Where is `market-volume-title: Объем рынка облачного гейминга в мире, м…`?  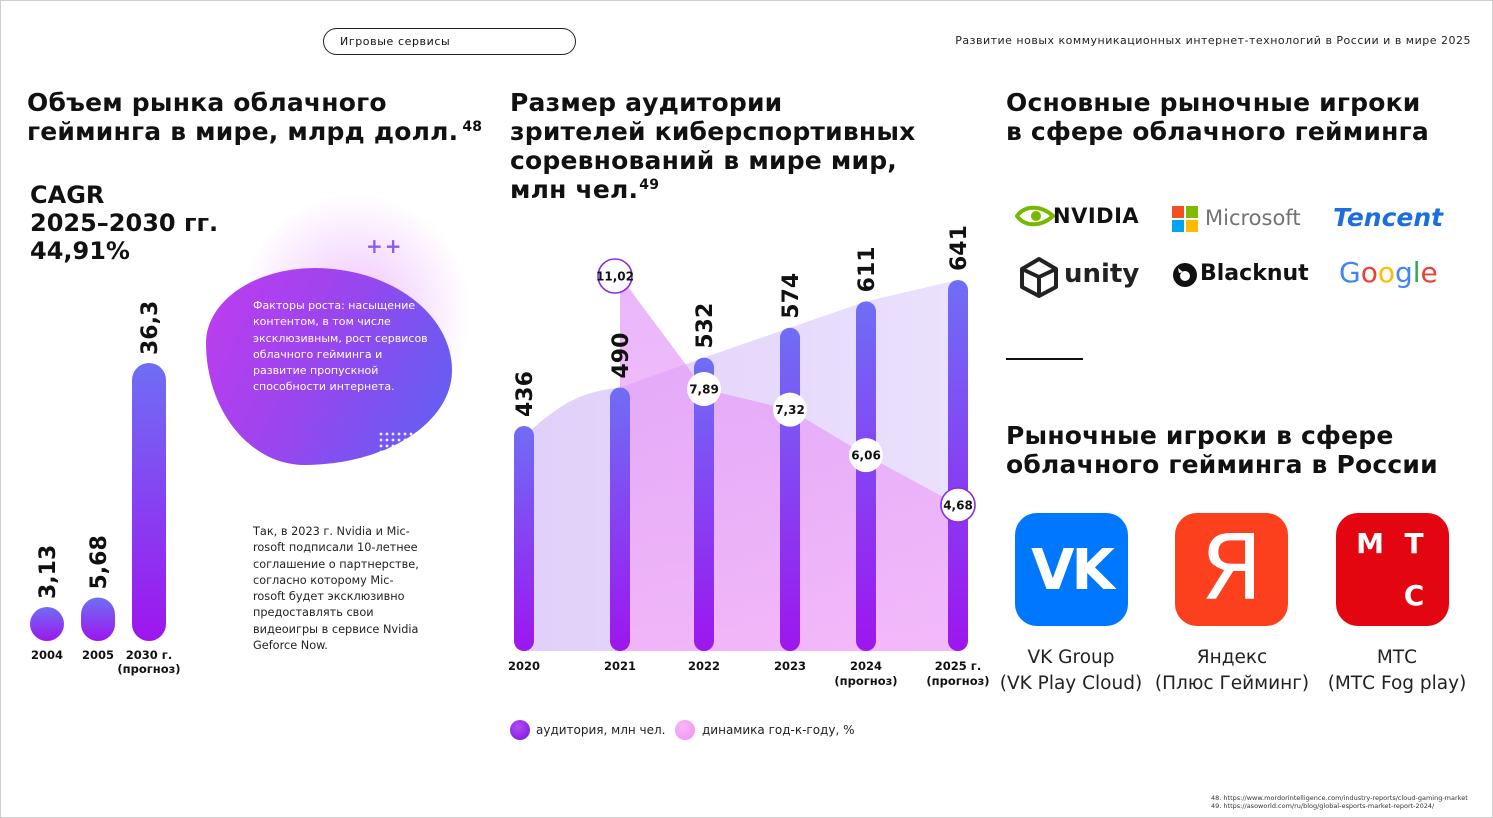 market-volume-title: Объем рынка облачного гейминга в мире, м… is located at coordinates (254, 117).